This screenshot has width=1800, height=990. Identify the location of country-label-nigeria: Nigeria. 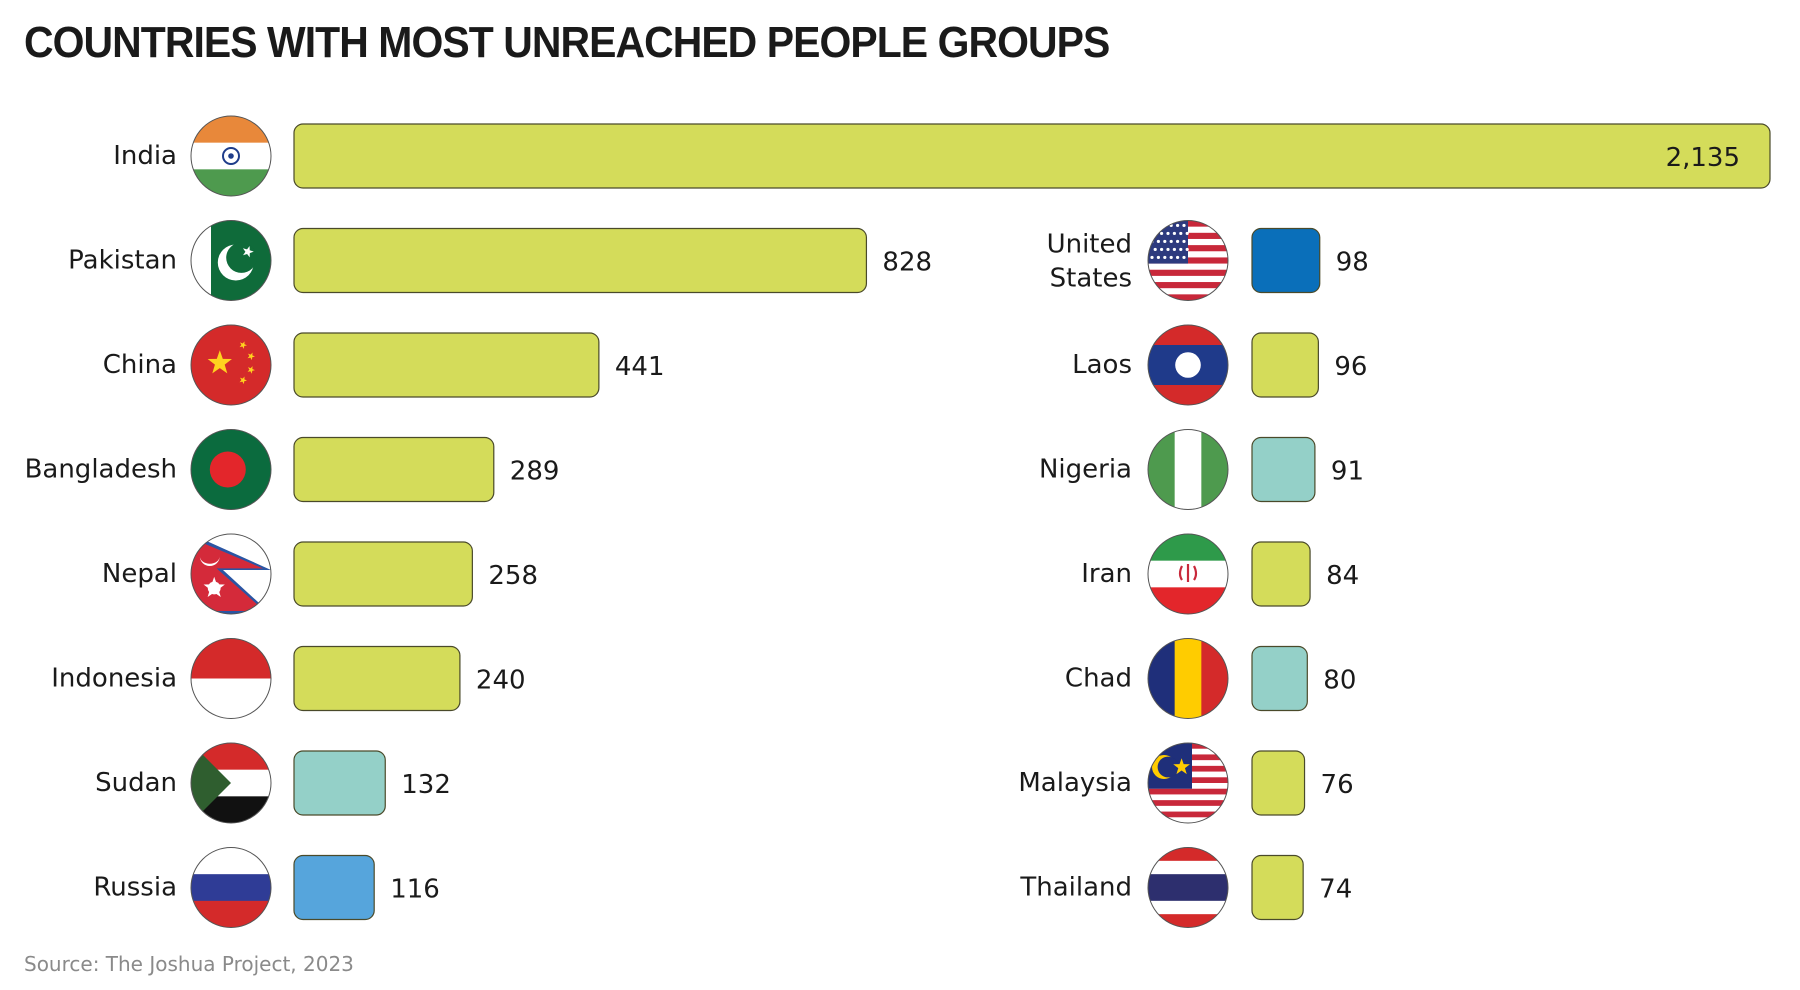
(1085, 470).